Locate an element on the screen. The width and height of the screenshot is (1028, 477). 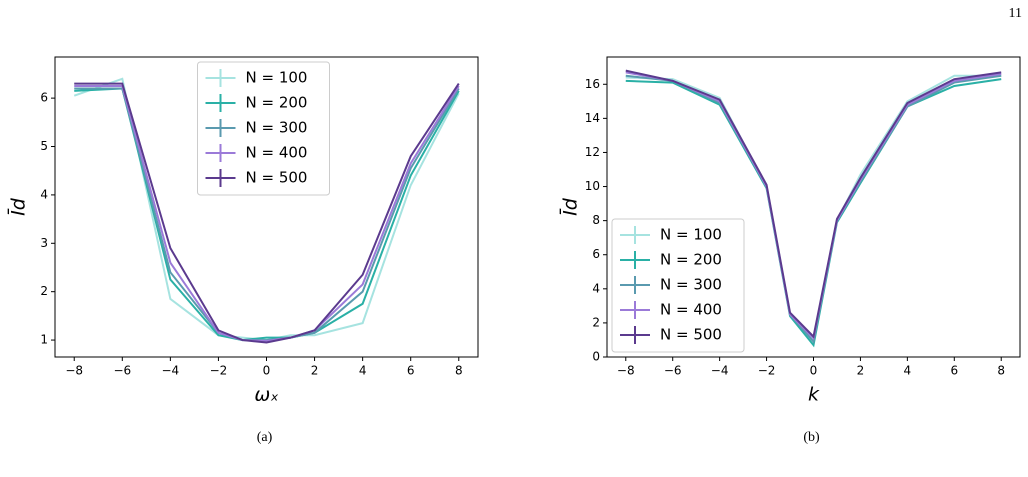
caption: (b) is located at coordinates (811, 437).